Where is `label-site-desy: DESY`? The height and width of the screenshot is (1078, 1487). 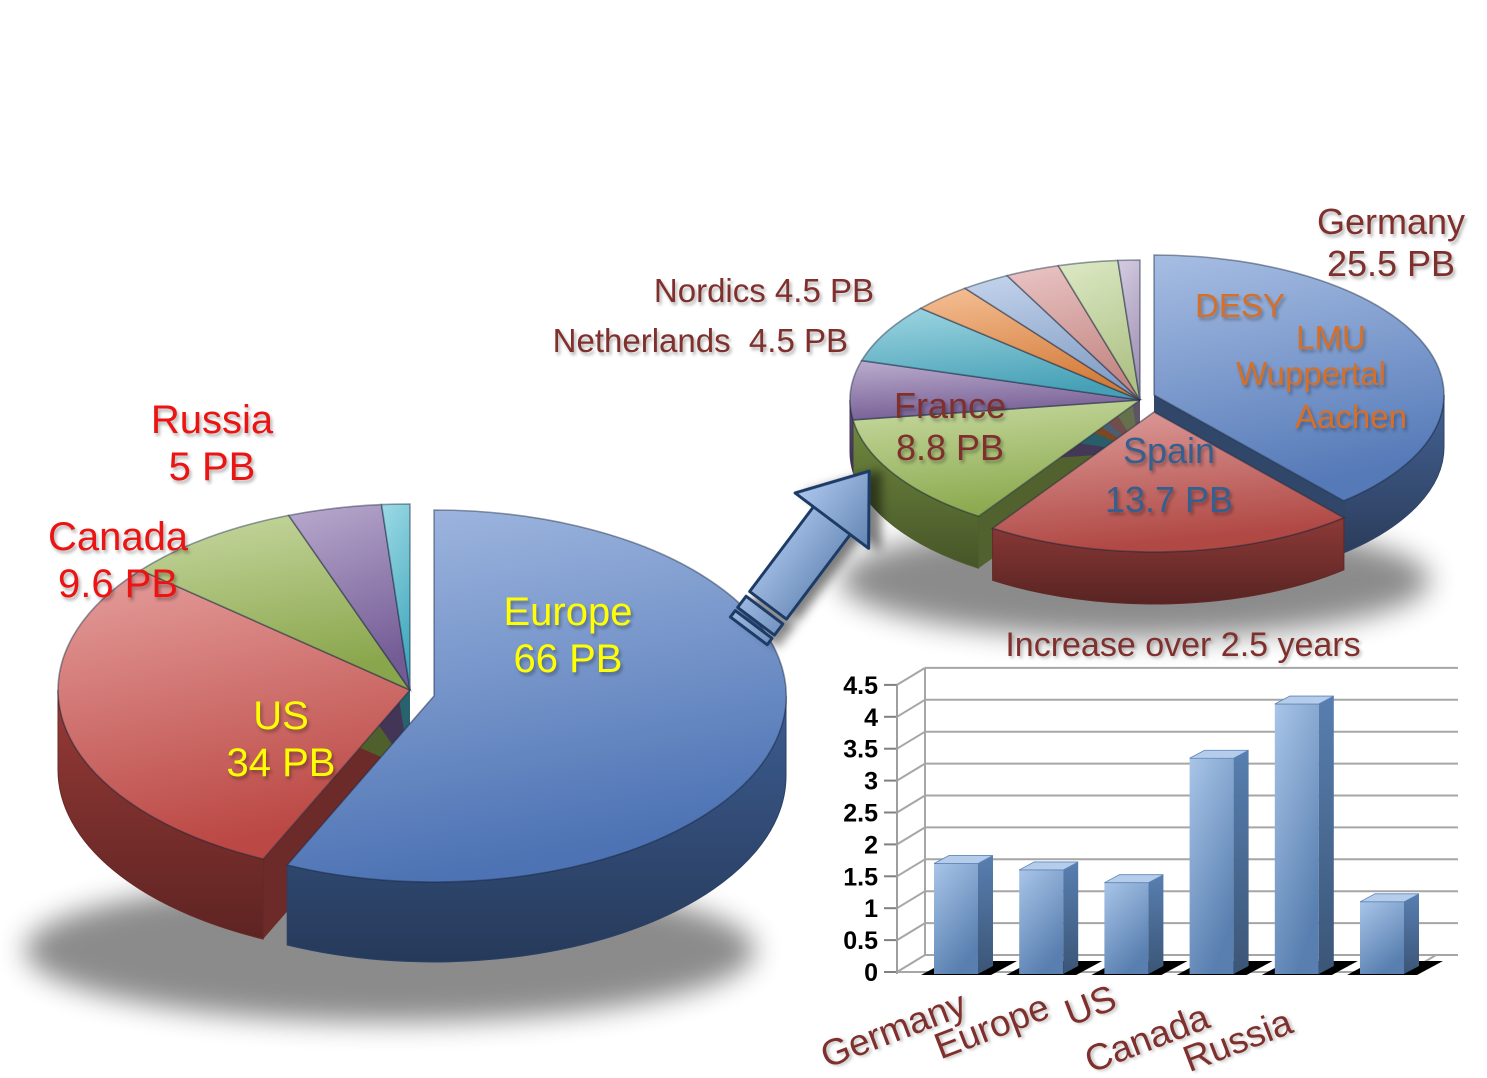 label-site-desy: DESY is located at coordinates (1240, 305).